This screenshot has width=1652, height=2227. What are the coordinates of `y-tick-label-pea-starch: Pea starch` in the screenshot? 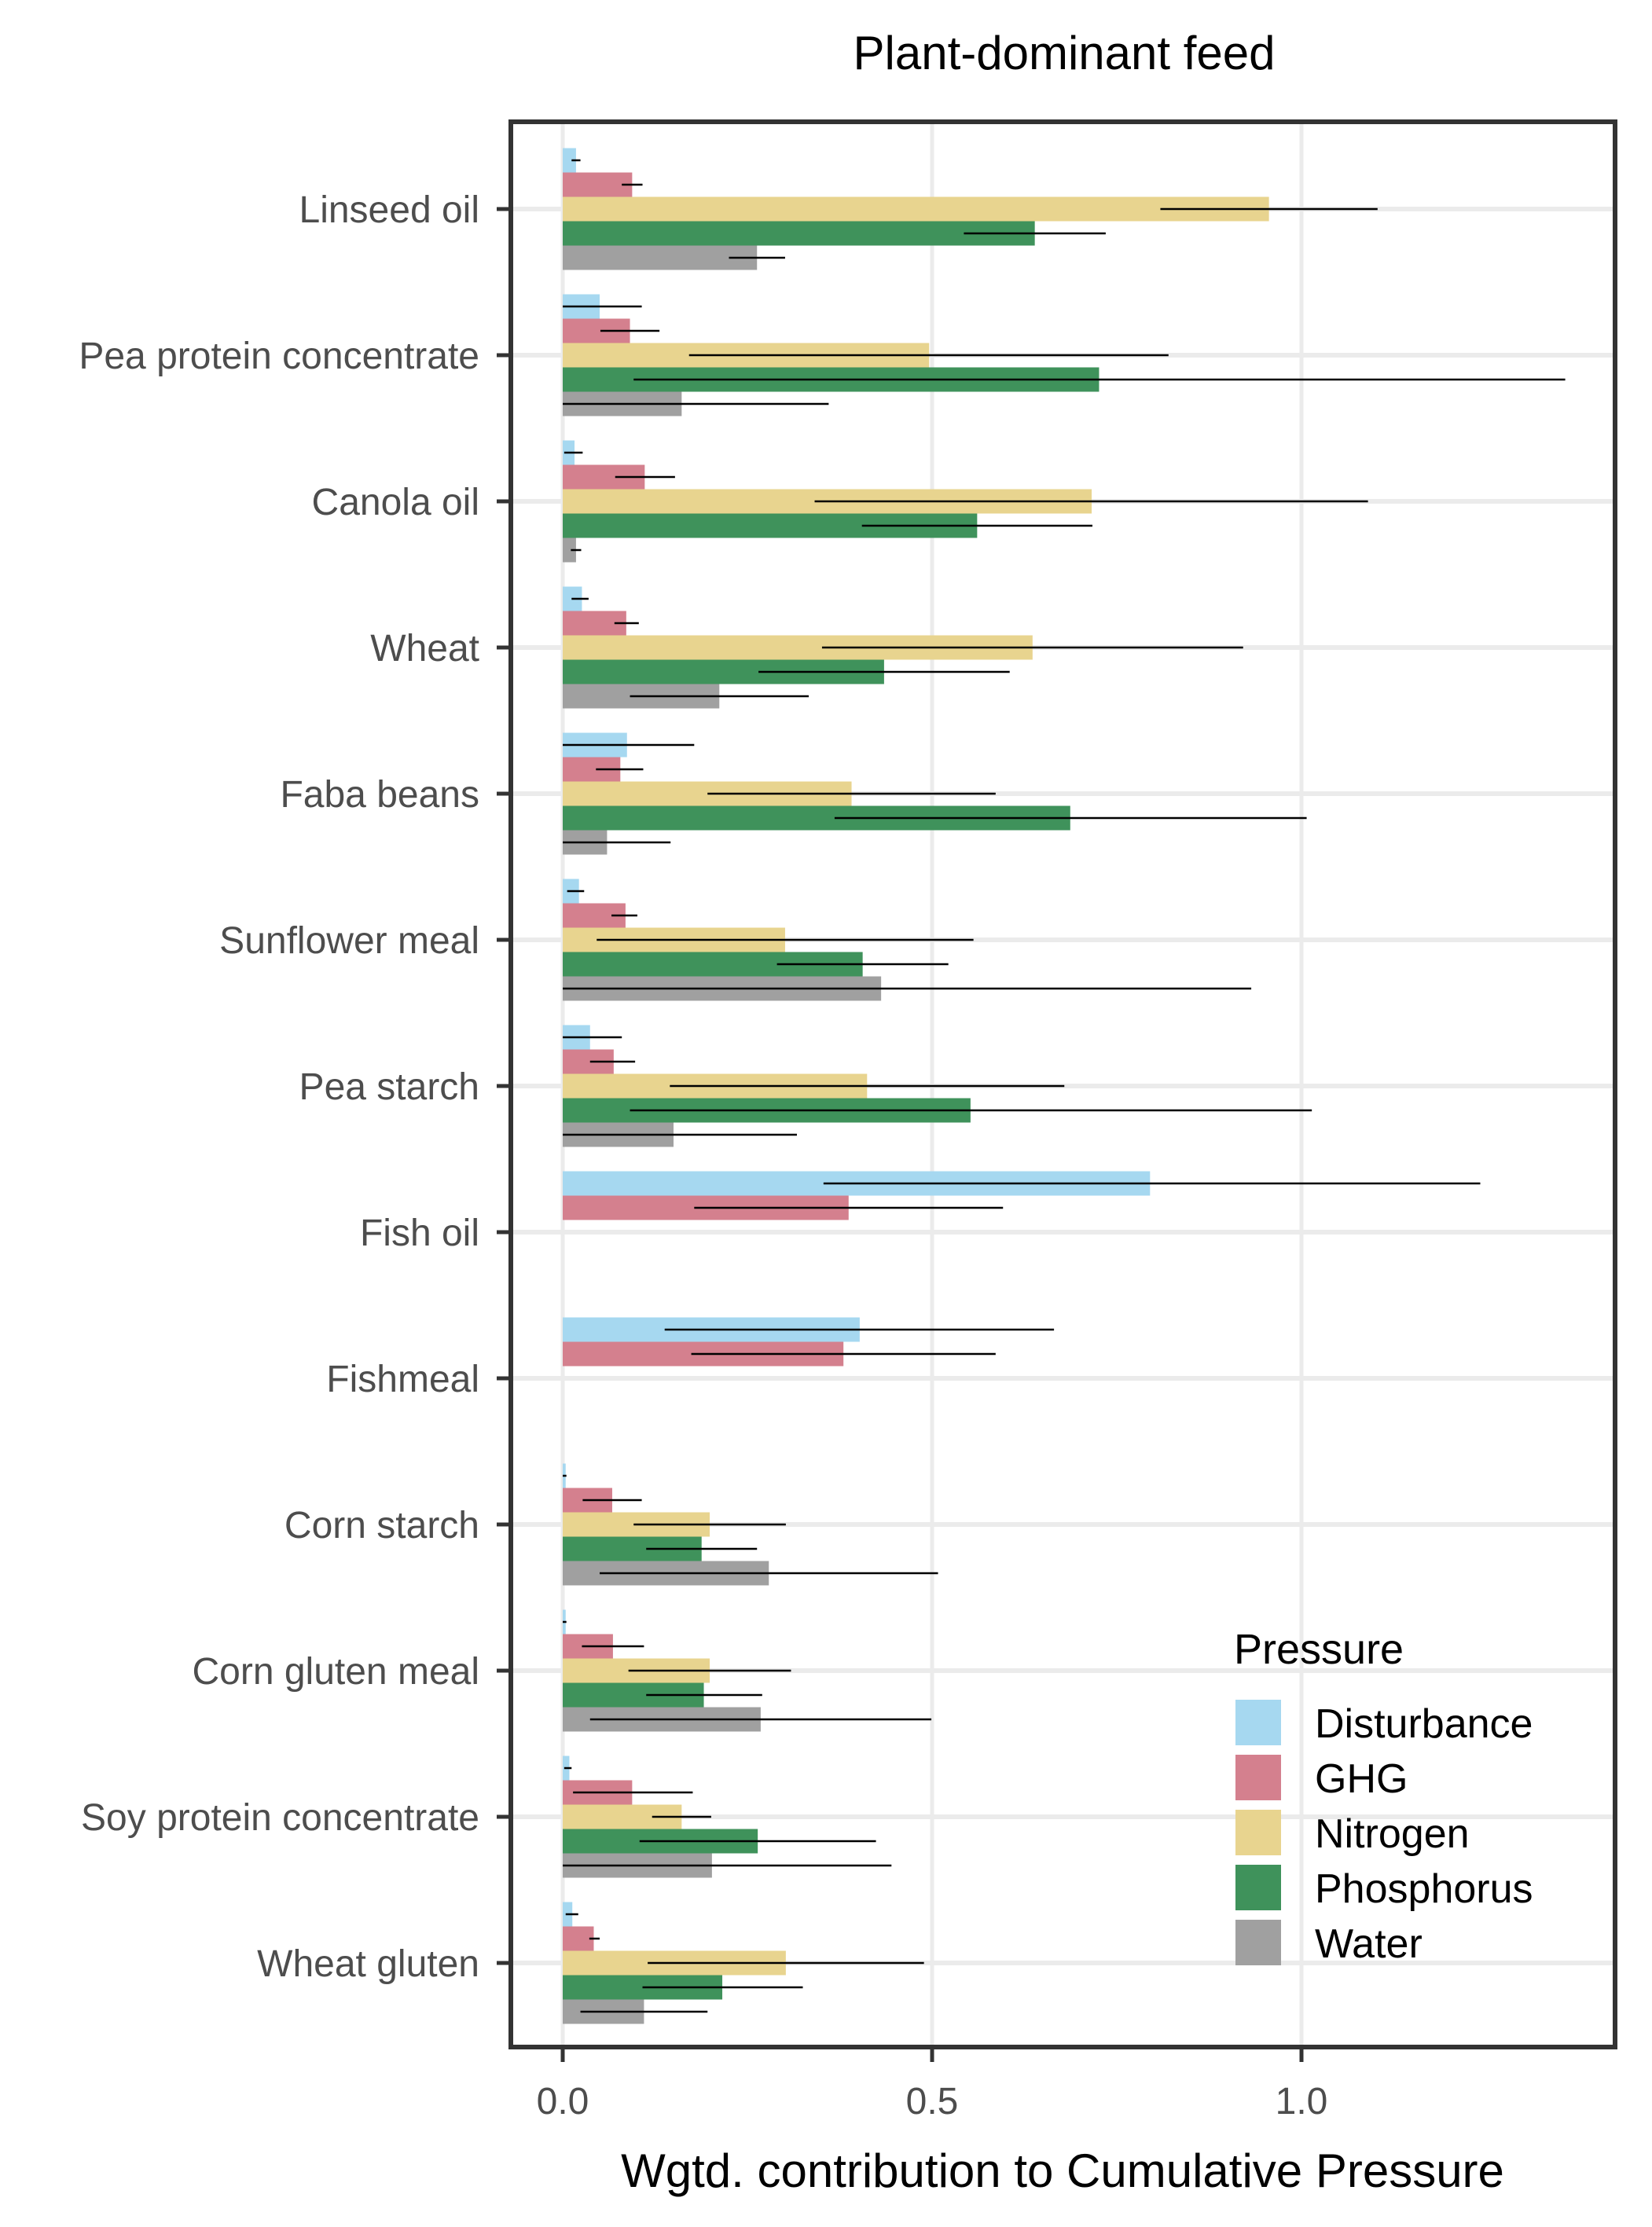 It's located at (389, 1087).